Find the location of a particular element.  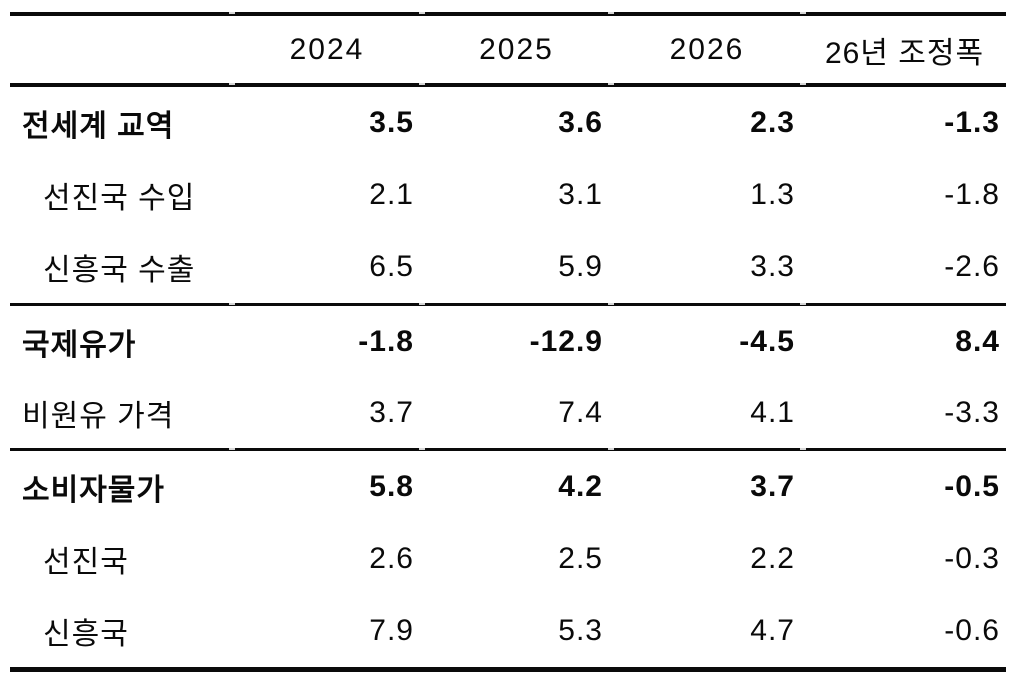

cell-value: 3.3 is located at coordinates (772, 266).